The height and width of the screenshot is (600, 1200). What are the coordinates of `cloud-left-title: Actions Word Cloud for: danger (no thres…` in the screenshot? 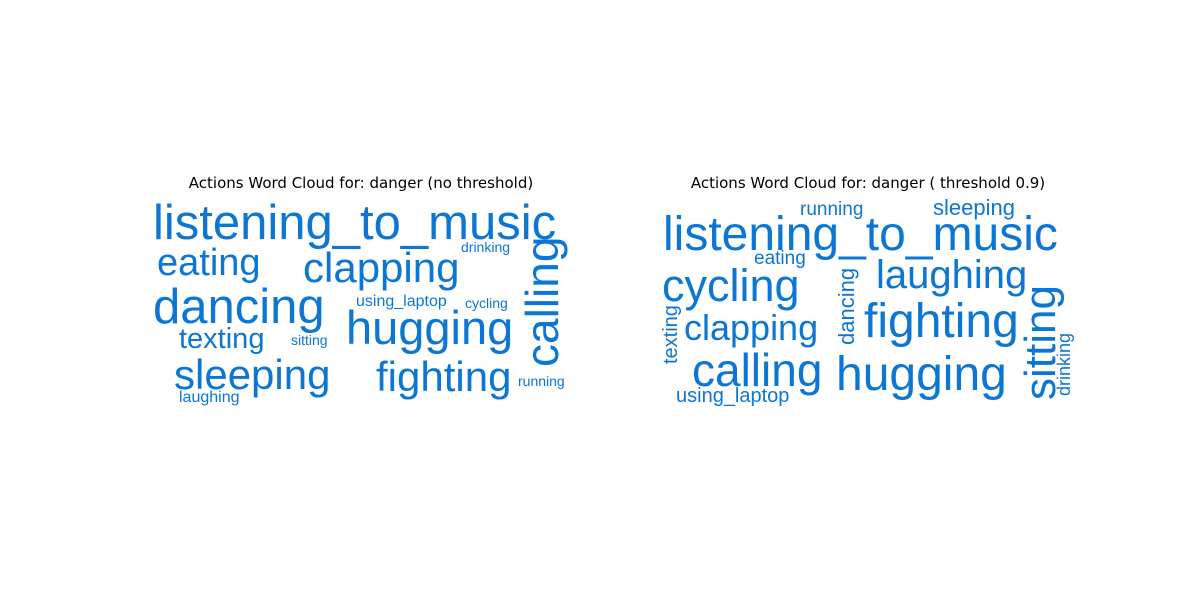 It's located at (361, 183).